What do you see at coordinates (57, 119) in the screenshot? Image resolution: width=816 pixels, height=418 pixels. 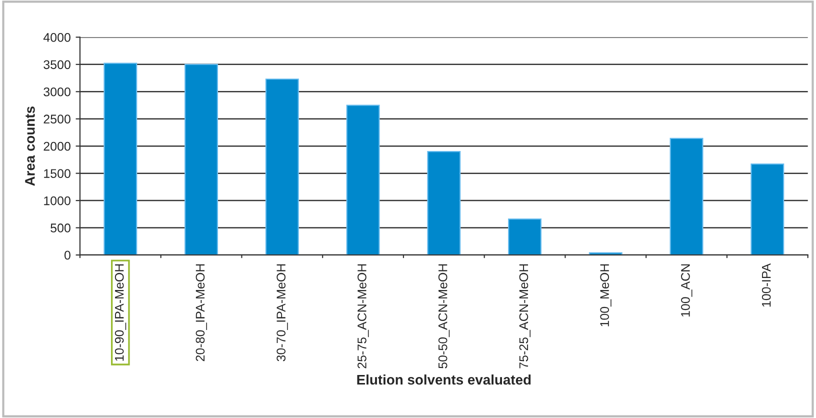 I see `y-tick-label: 2500` at bounding box center [57, 119].